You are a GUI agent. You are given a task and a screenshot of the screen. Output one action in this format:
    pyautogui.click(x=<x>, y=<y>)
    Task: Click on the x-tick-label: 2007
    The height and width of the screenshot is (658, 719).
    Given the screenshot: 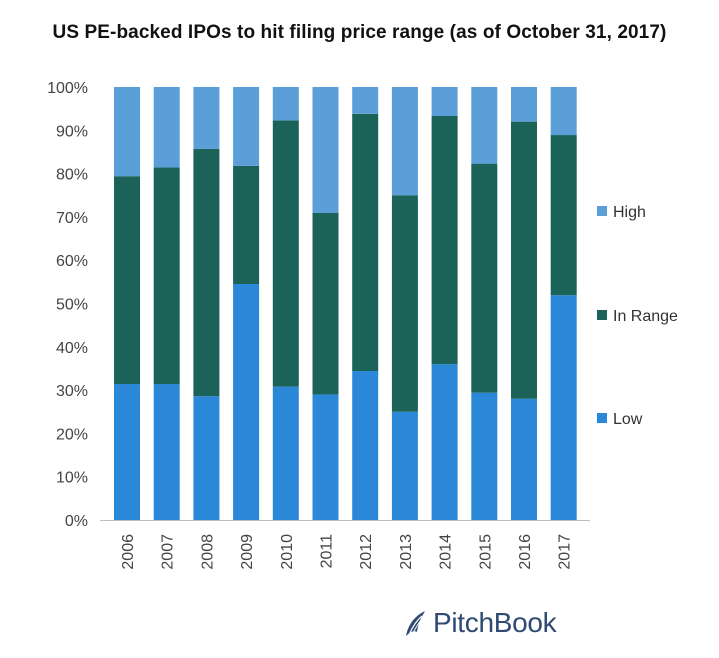 What is the action you would take?
    pyautogui.click(x=168, y=552)
    